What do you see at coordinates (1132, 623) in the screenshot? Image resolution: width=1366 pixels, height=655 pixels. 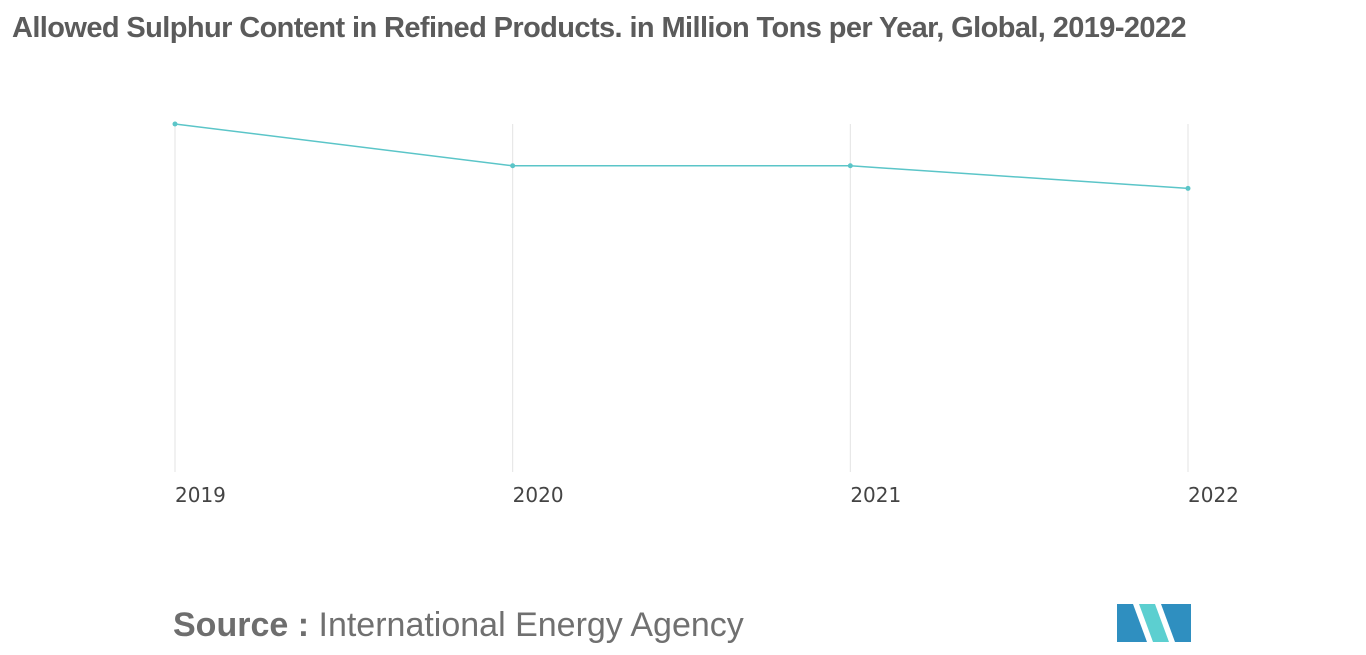 I see `logo-shape-left` at bounding box center [1132, 623].